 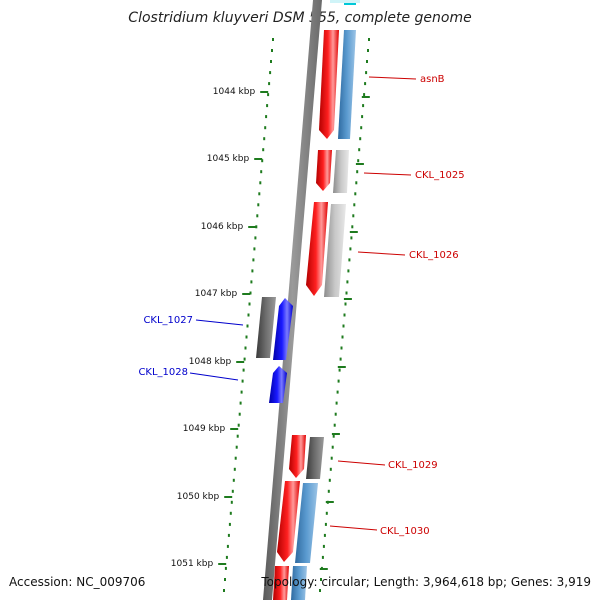 What do you see at coordinates (168, 320) in the screenshot?
I see `gene-label-CKL_1027-text: CKL_1027` at bounding box center [168, 320].